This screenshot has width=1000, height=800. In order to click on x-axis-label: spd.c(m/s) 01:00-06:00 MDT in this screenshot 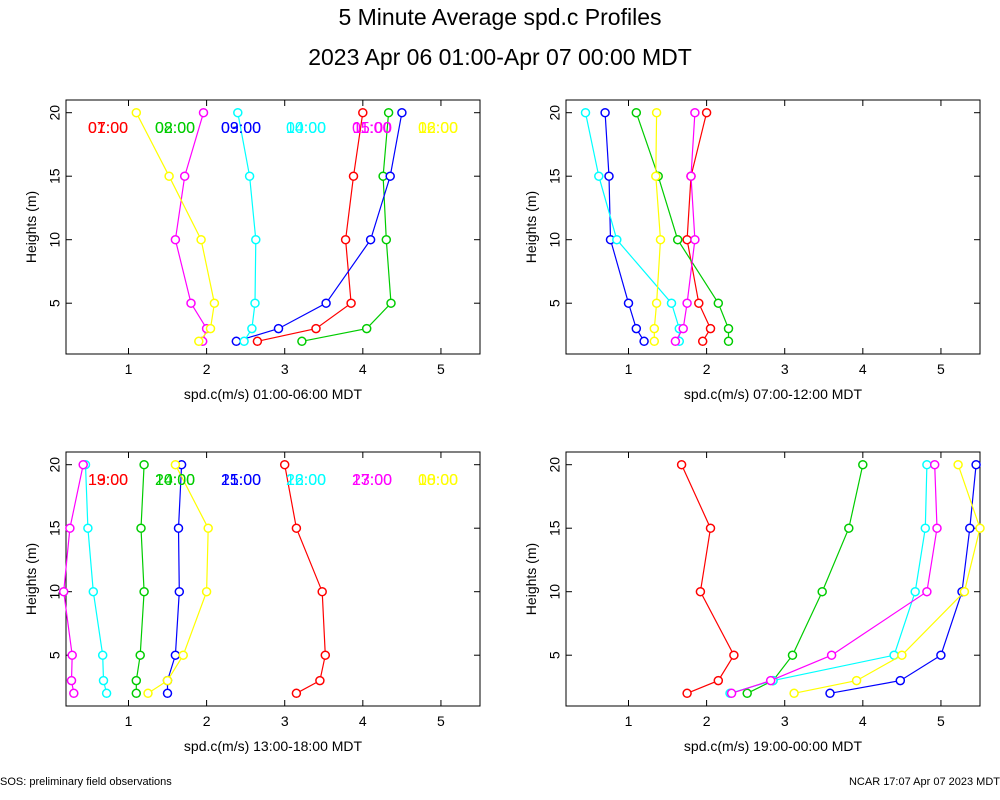, I will do `click(273, 394)`.